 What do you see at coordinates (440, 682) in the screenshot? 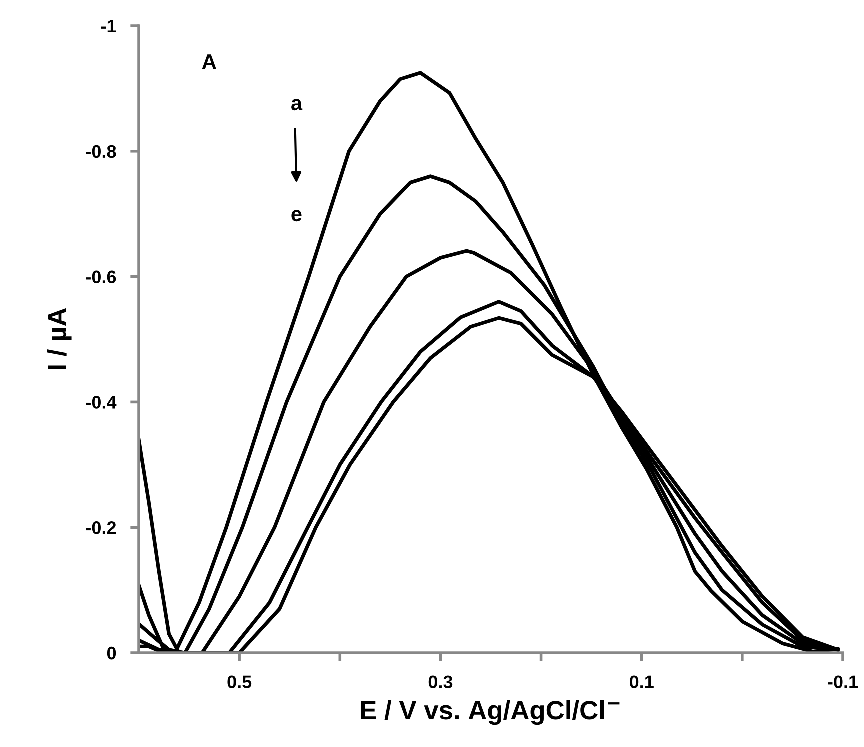
I see `x-tick-label: 0.3` at bounding box center [440, 682].